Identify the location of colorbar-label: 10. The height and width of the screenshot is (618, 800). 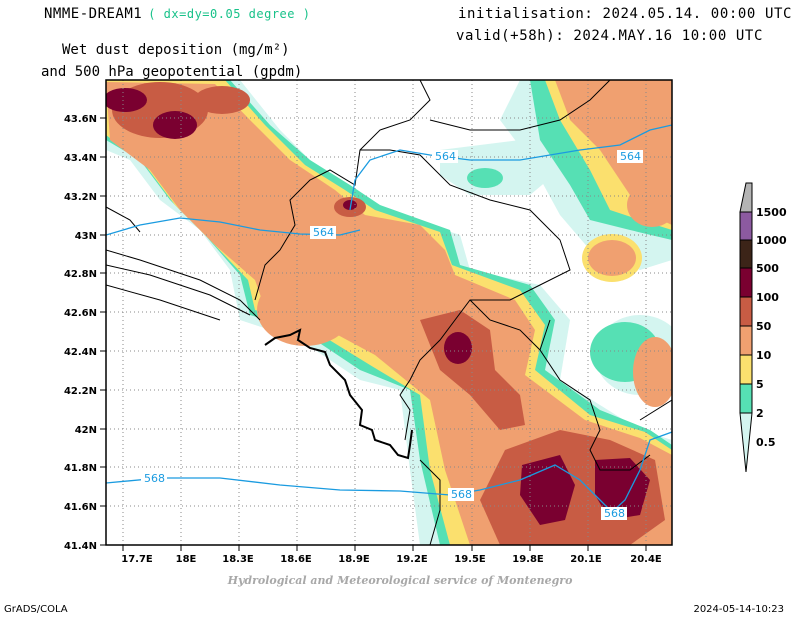
(764, 355).